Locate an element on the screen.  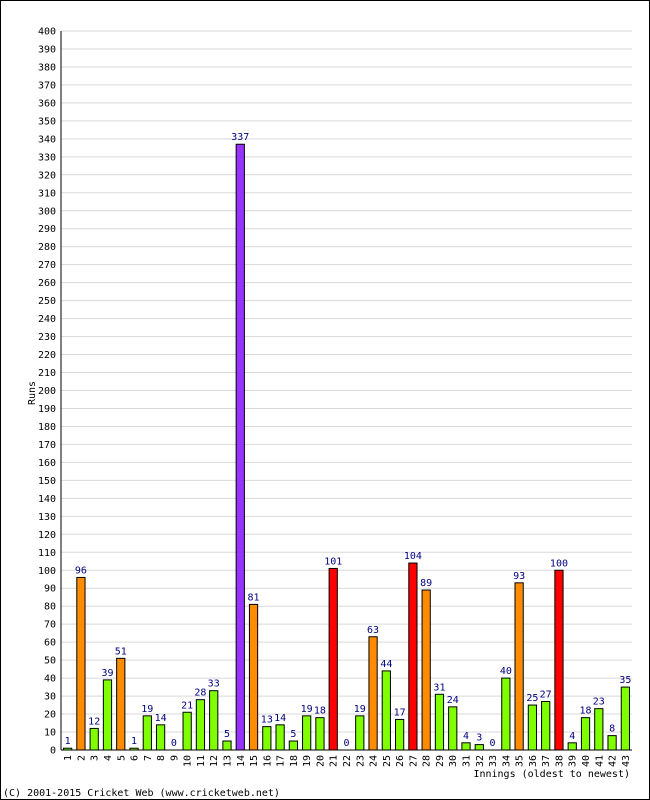
x-tick-label: 26 is located at coordinates (400, 761).